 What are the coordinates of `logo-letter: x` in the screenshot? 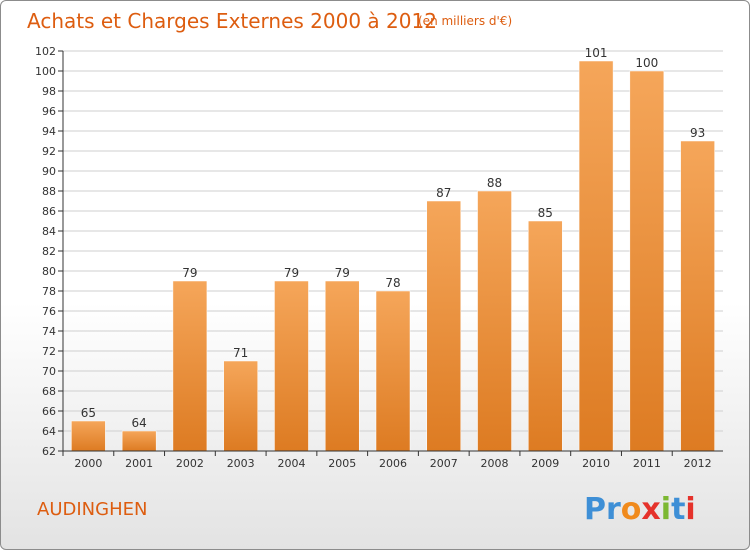 It's located at (650, 509).